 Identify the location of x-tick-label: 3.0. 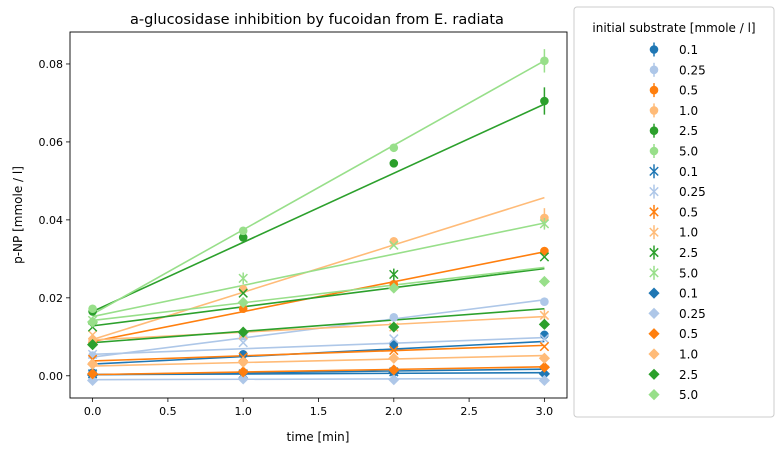
(545, 411).